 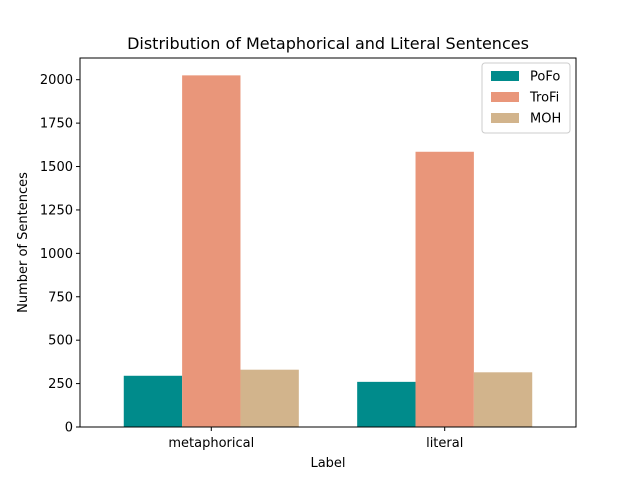 What do you see at coordinates (505, 118) in the screenshot?
I see `legend-swatch-moh` at bounding box center [505, 118].